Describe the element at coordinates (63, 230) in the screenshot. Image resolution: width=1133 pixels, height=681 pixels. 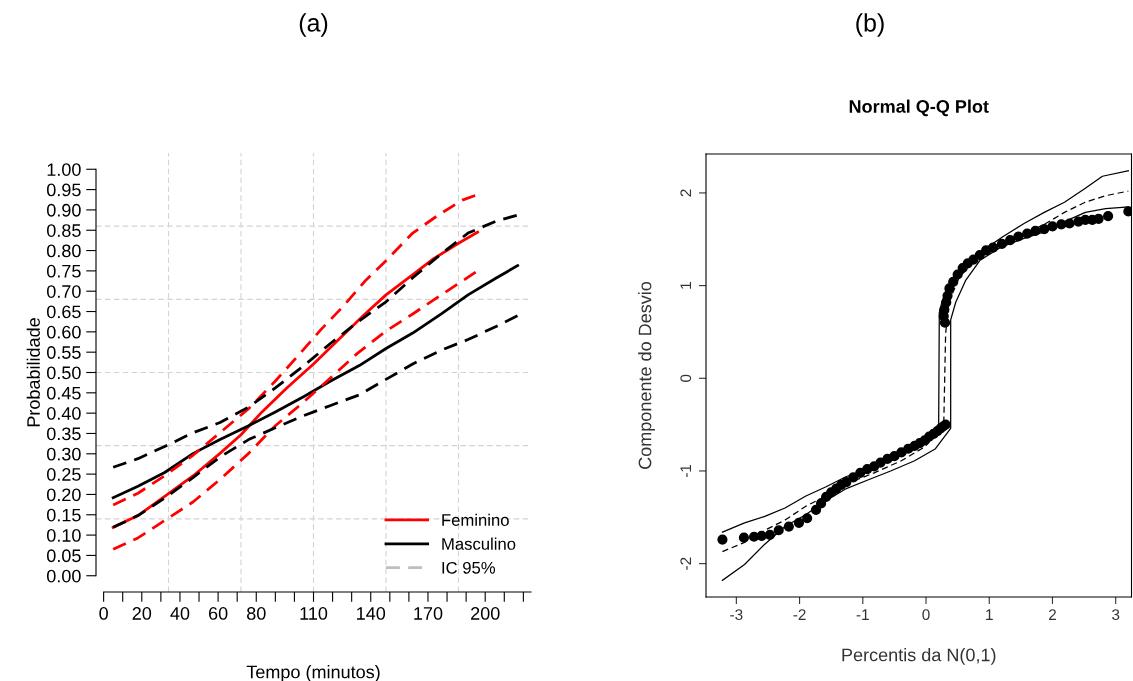
I see `y-tick-label: 0.85` at that location.